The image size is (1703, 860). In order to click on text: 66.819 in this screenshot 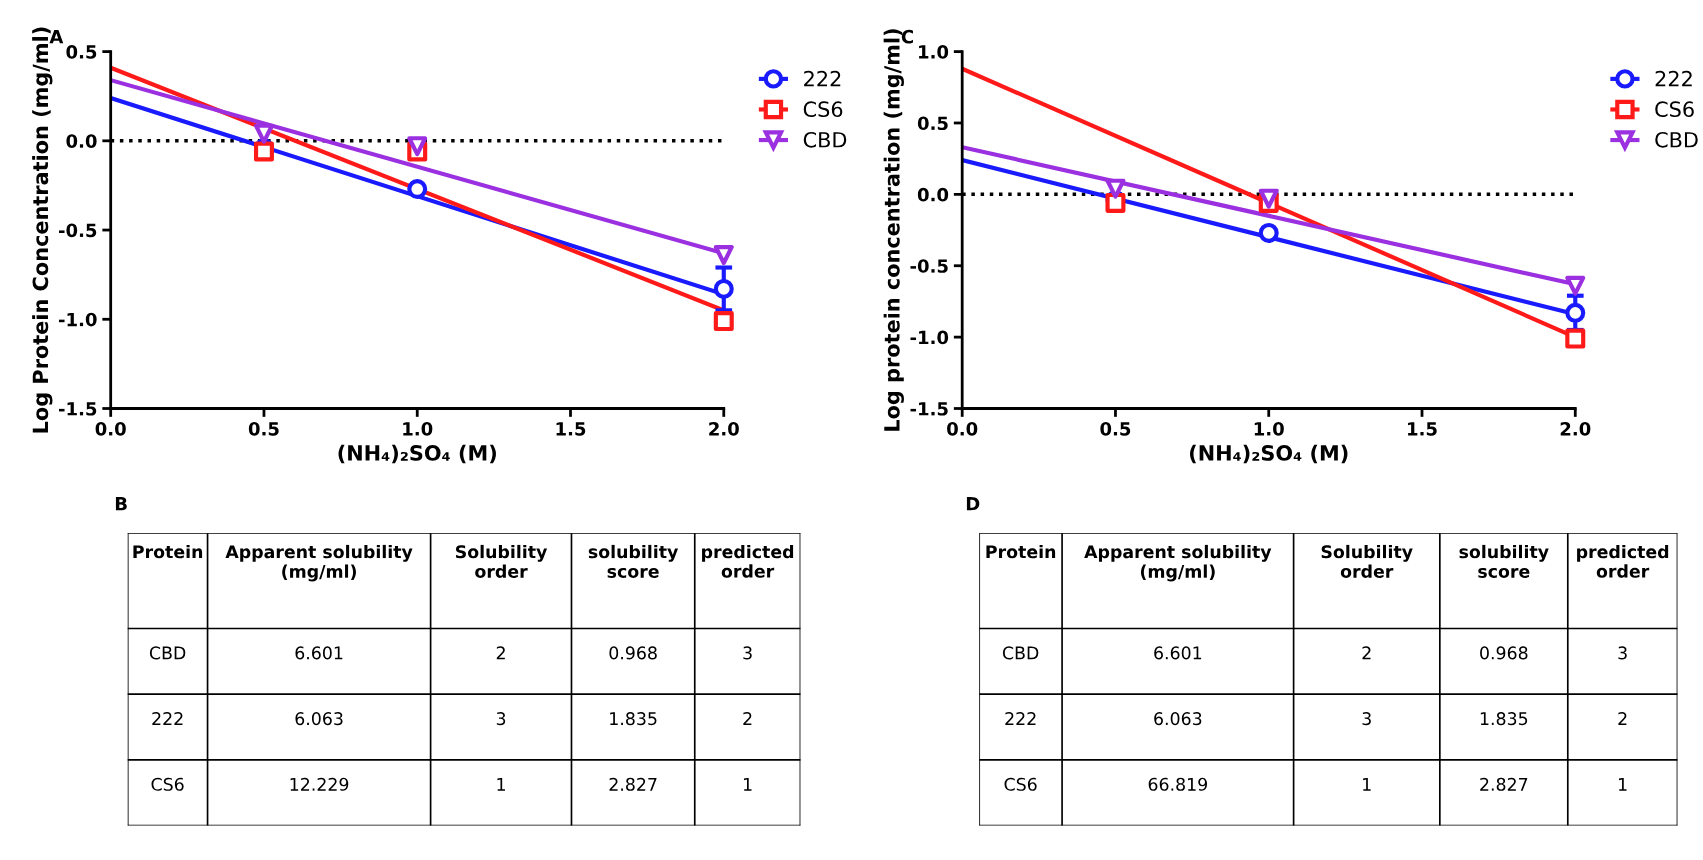, I will do `click(1177, 784)`.